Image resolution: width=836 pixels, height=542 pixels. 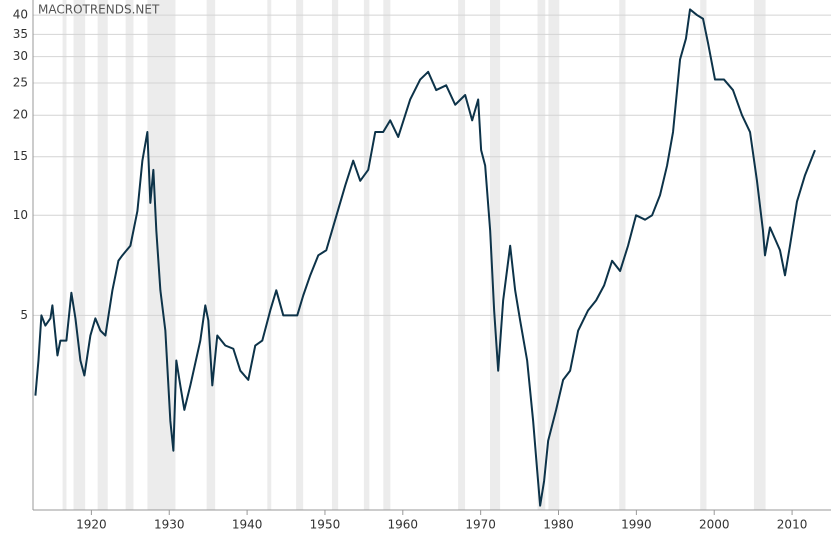 I want to click on y-tick-label: 25, so click(x=20, y=82).